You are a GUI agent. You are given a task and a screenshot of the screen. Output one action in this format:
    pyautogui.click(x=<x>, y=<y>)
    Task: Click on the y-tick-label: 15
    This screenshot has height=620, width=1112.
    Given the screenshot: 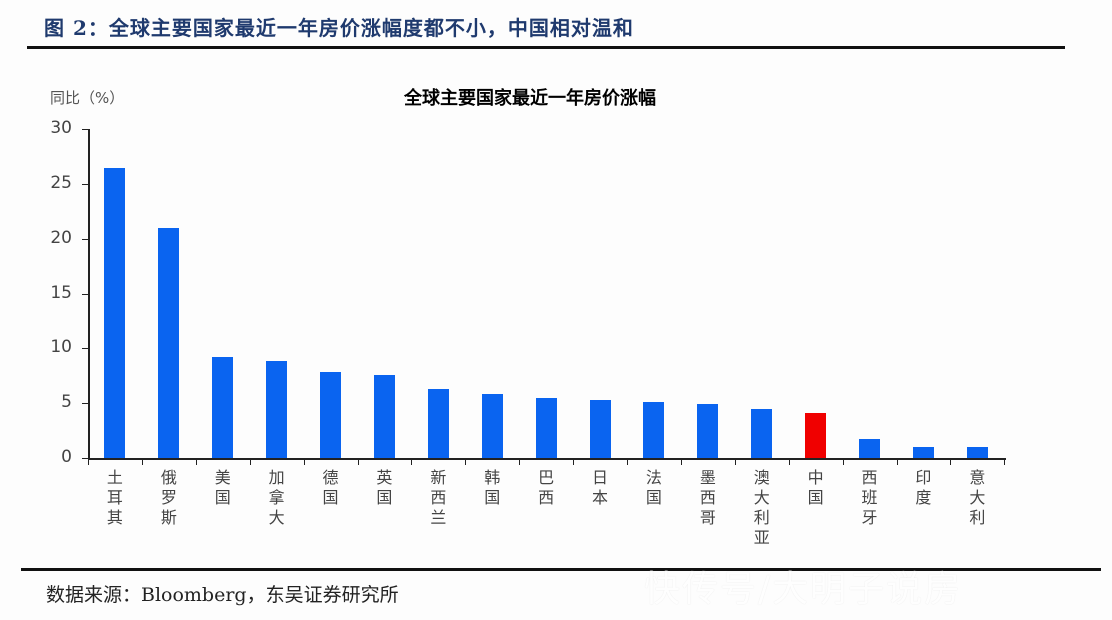 What is the action you would take?
    pyautogui.click(x=61, y=292)
    